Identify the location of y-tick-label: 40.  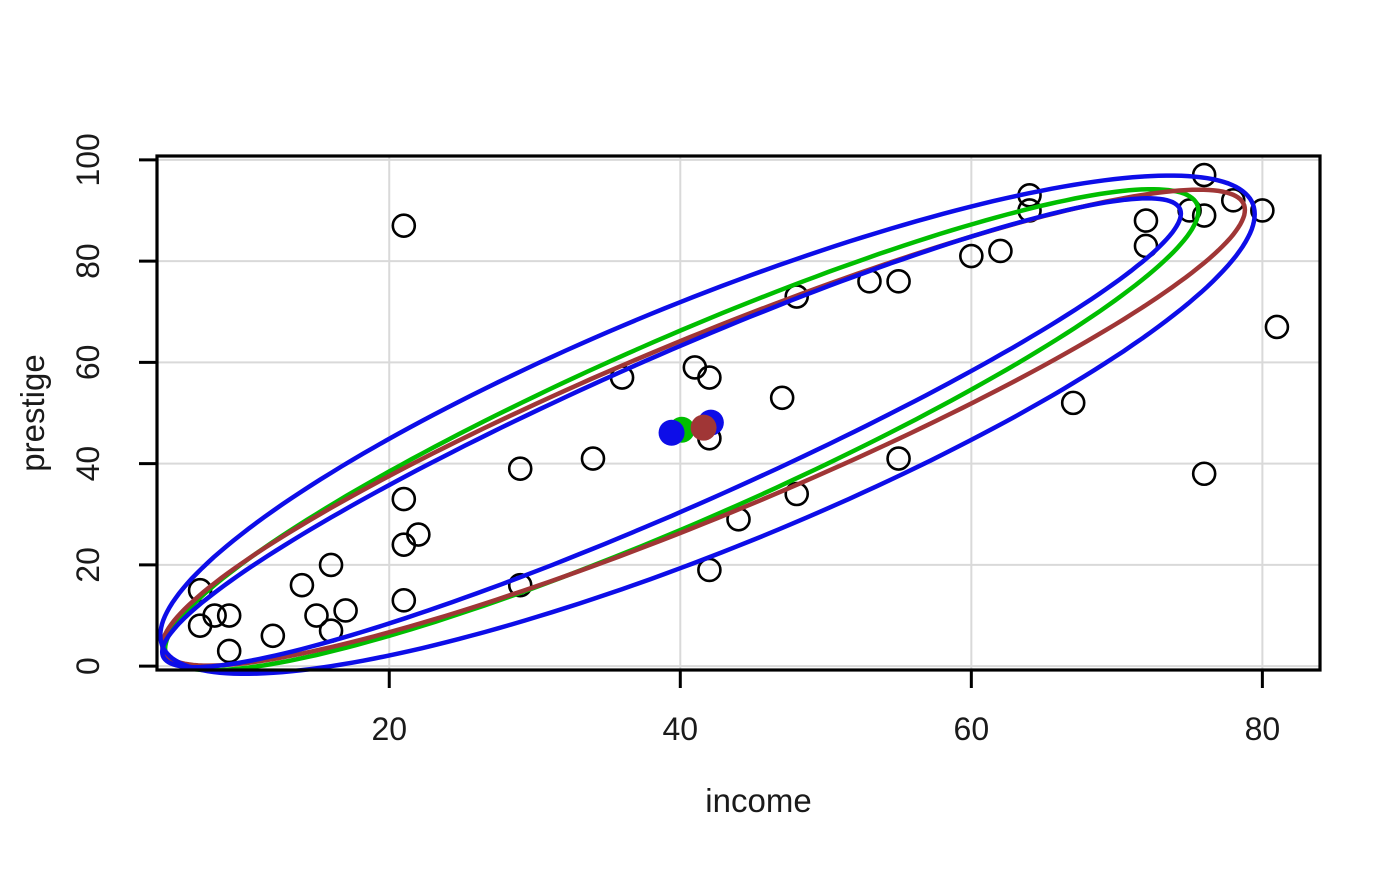
(88, 464).